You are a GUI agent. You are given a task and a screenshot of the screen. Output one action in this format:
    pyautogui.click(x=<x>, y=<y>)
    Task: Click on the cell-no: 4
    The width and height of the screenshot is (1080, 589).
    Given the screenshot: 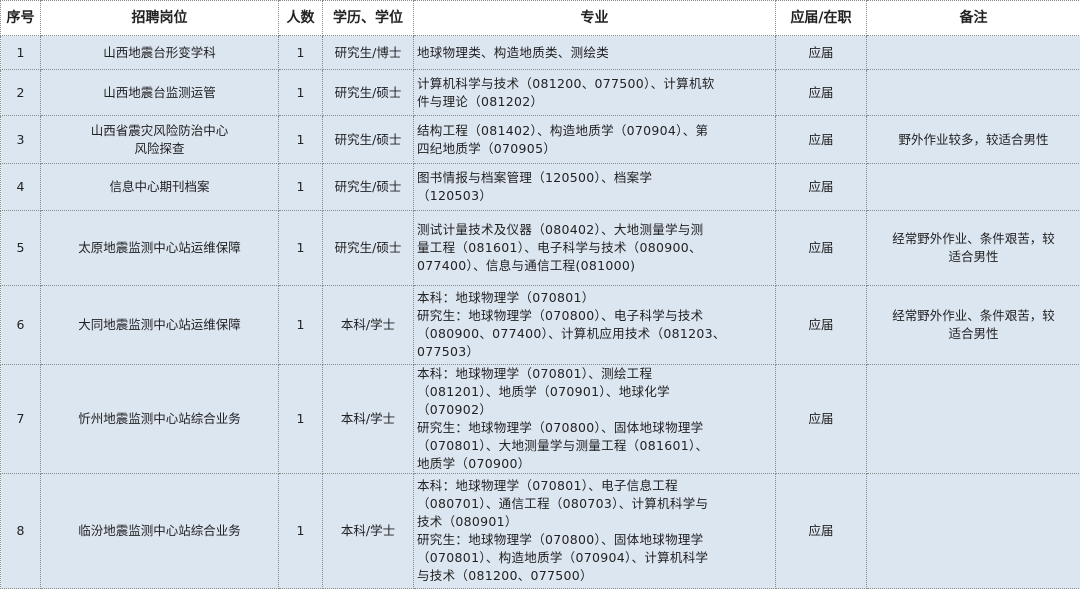 What is the action you would take?
    pyautogui.click(x=21, y=187)
    